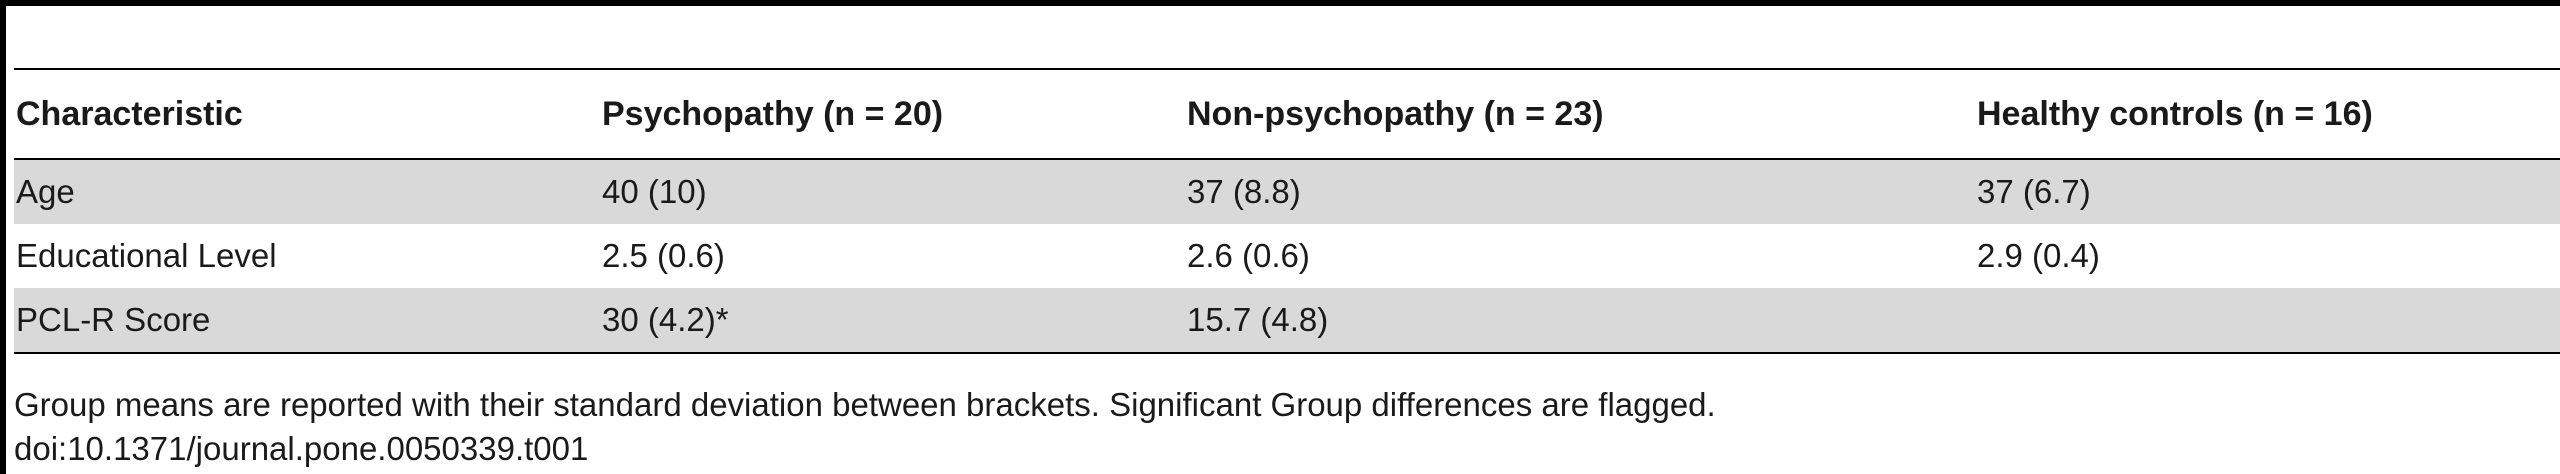 Image resolution: width=2560 pixels, height=474 pixels. Describe the element at coordinates (1580, 320) in the screenshot. I see `cell-non-psychopathy: 15.7 (4.8)` at that location.